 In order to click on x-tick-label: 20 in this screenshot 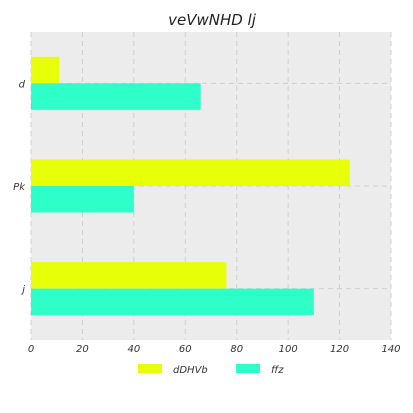, I will do `click(82, 349)`.